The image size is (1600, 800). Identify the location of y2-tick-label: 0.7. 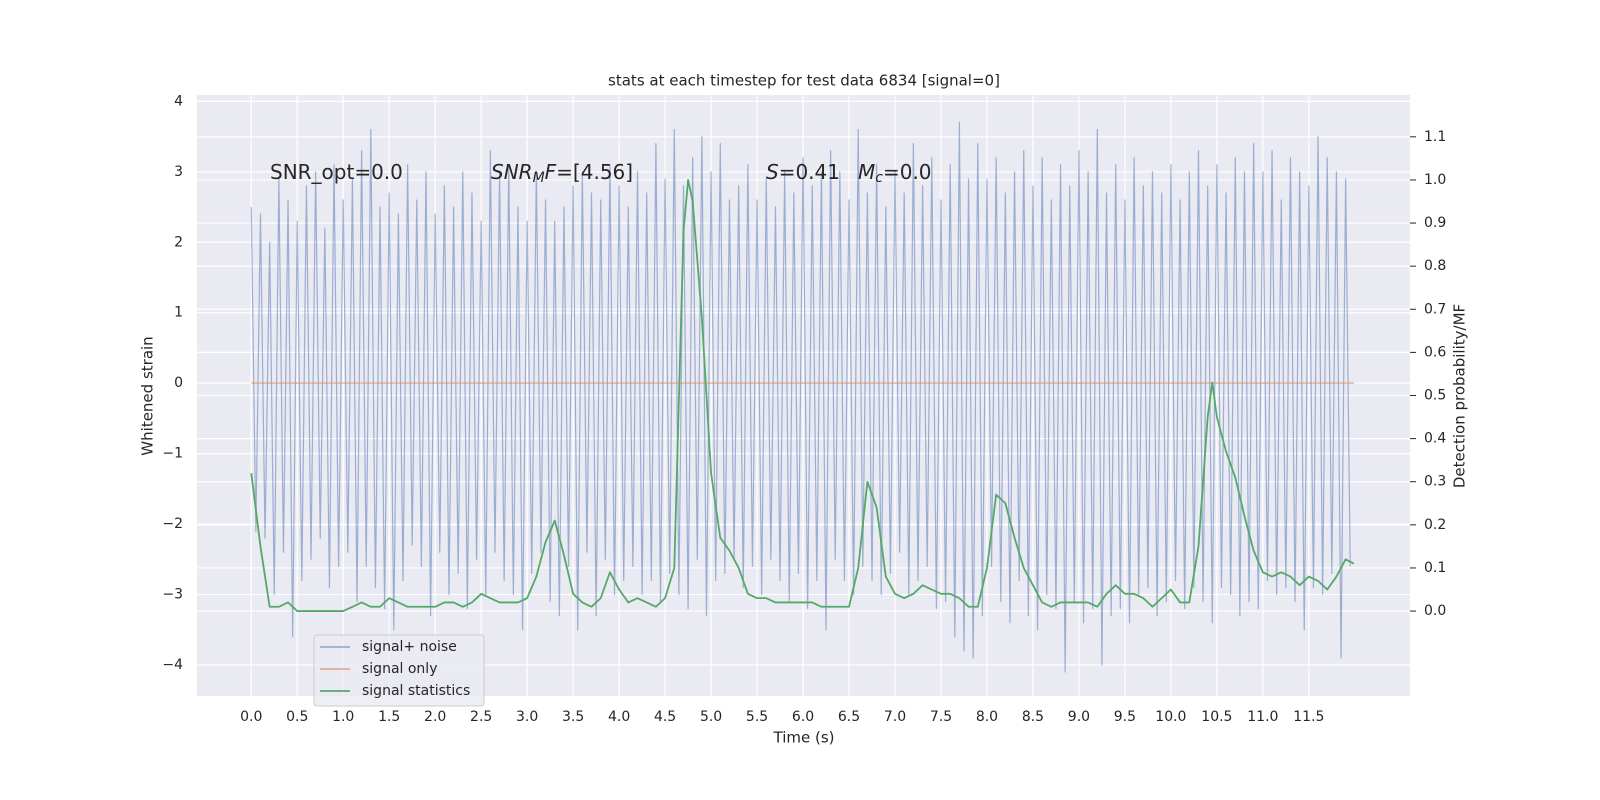
(1435, 309).